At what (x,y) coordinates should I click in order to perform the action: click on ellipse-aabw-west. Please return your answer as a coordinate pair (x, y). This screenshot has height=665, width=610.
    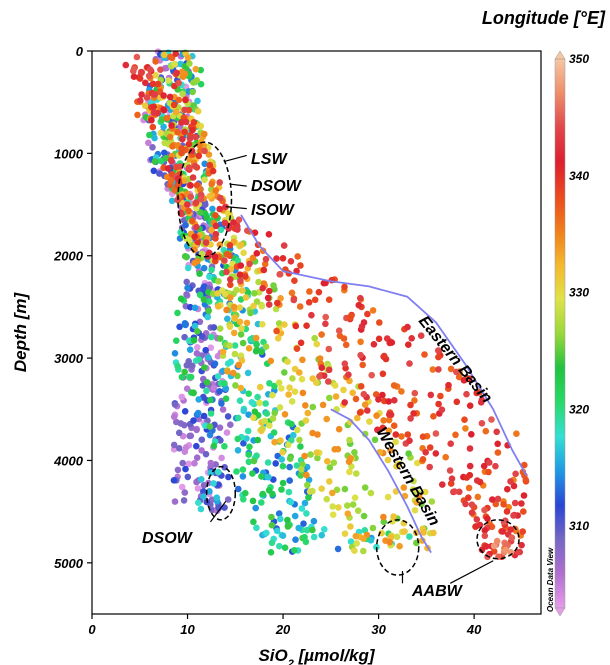
    Looking at the image, I should click on (397, 547).